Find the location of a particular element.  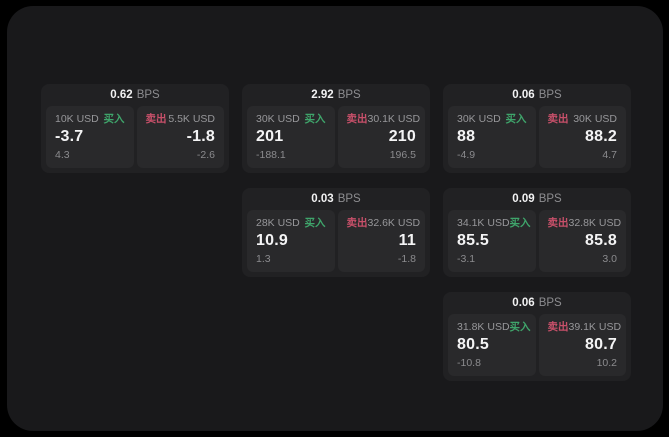

sell-size: 5.5K USD is located at coordinates (191, 119).